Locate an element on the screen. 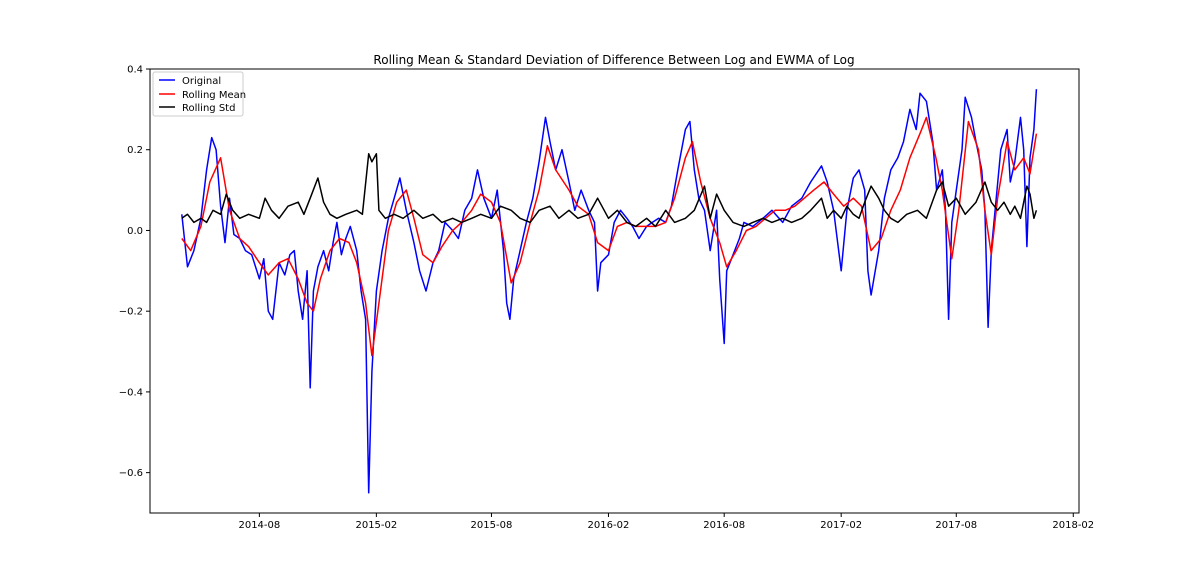 Image resolution: width=1200 pixels, height=582 pixels. y-tick-label: −0.6 is located at coordinates (131, 473).